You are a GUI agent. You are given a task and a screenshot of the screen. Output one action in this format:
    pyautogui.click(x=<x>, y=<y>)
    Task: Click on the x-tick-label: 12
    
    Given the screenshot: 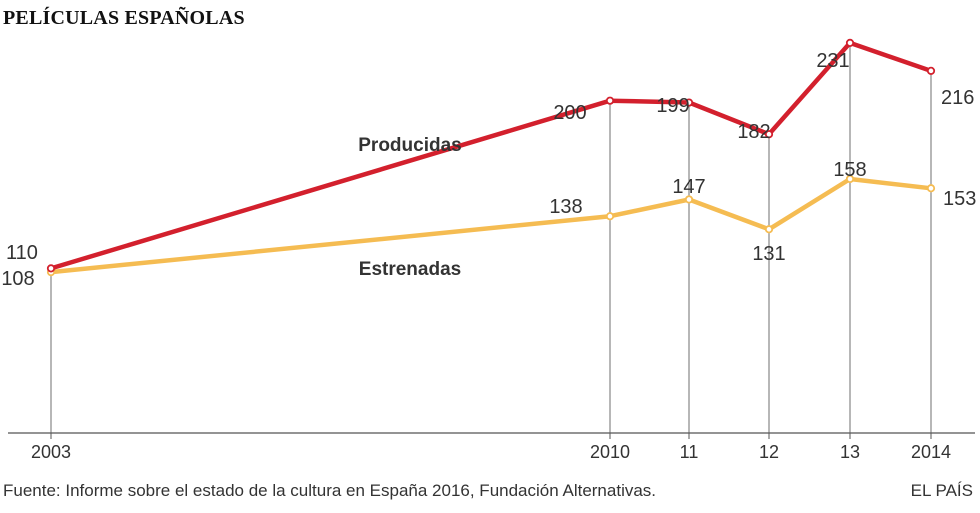 What is the action you would take?
    pyautogui.click(x=769, y=452)
    